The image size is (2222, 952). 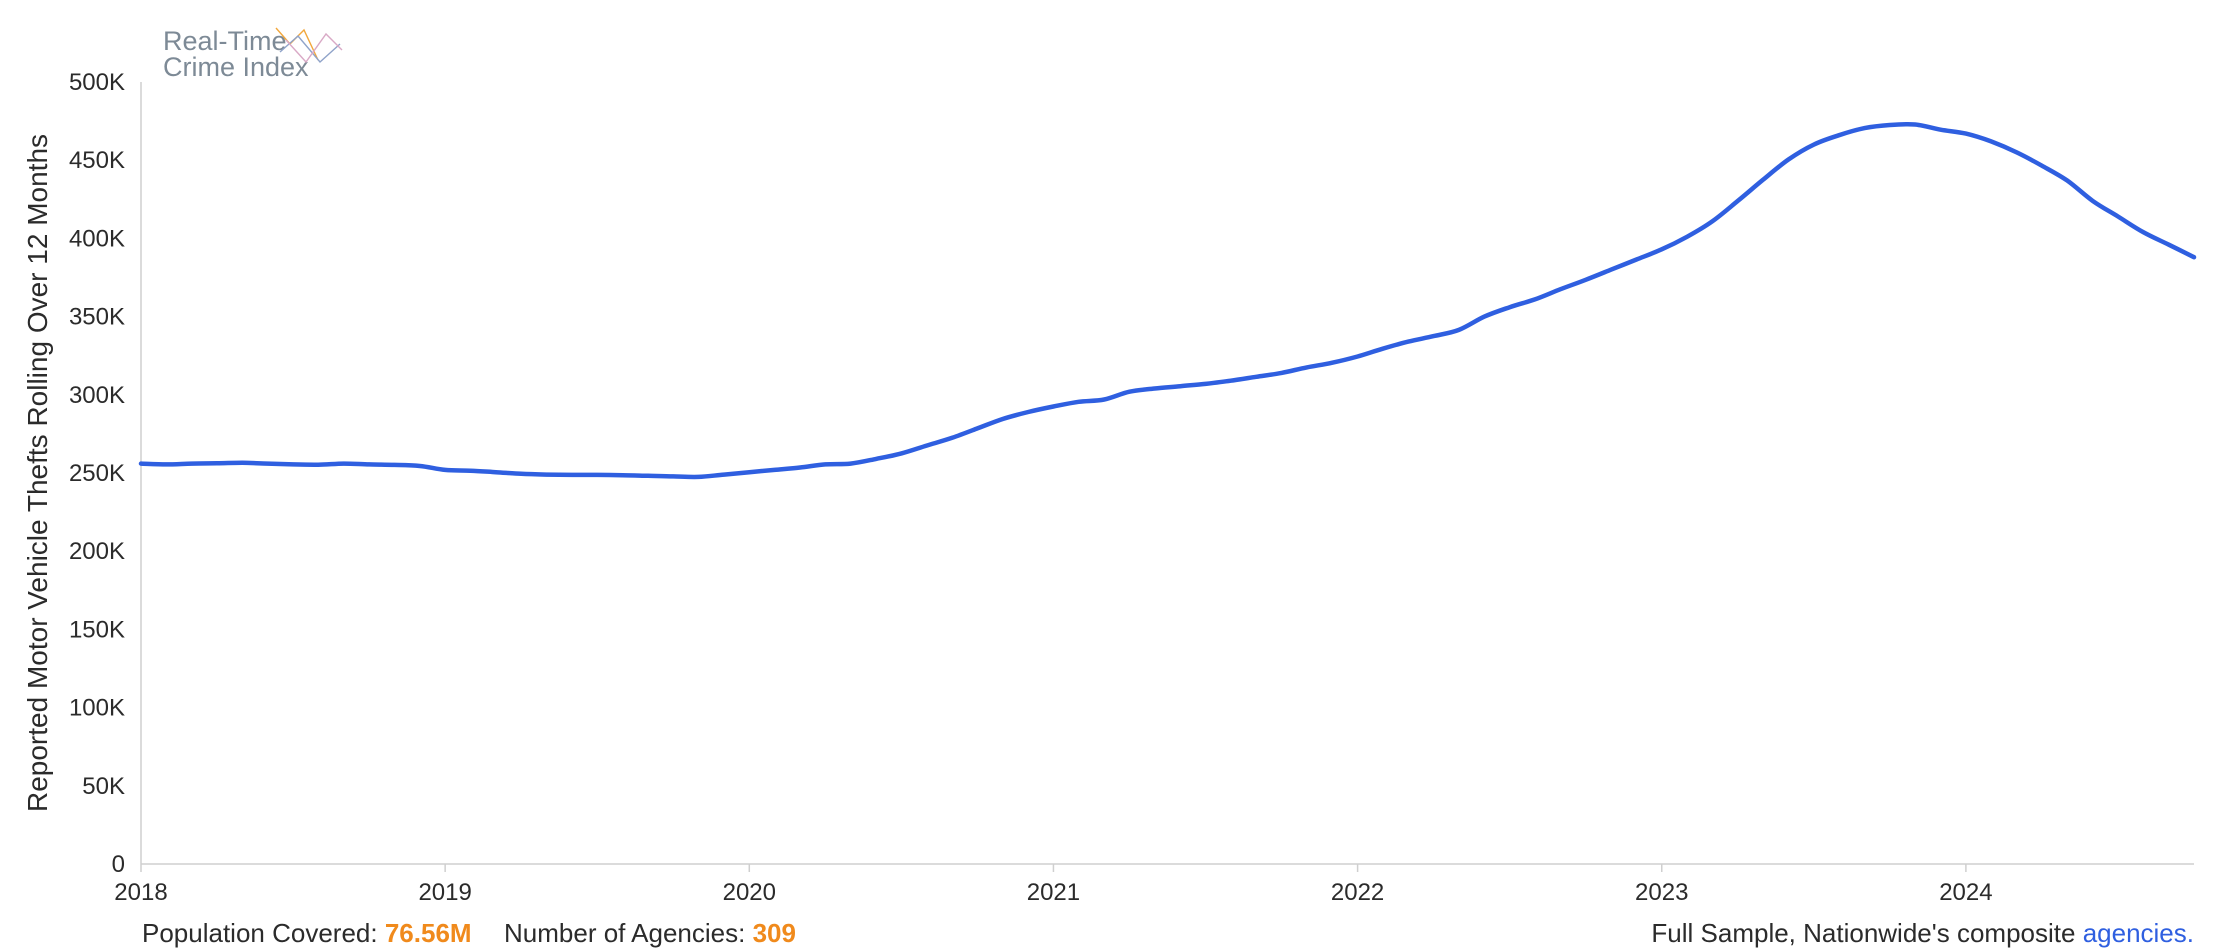 What do you see at coordinates (97, 629) in the screenshot?
I see `y-tick-label: 150K` at bounding box center [97, 629].